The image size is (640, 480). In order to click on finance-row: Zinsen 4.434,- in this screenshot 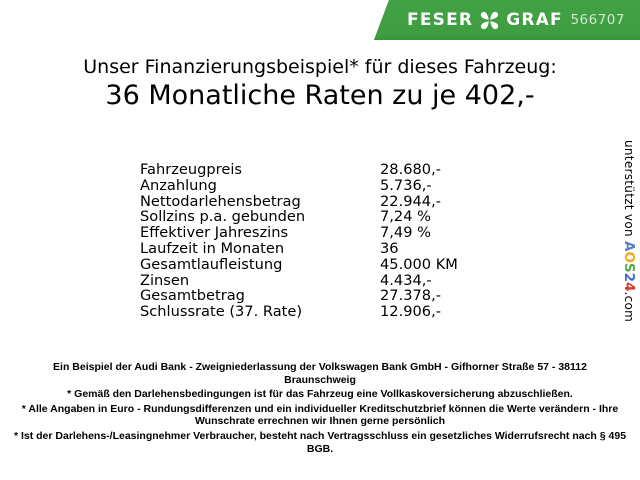, I will do `click(299, 280)`.